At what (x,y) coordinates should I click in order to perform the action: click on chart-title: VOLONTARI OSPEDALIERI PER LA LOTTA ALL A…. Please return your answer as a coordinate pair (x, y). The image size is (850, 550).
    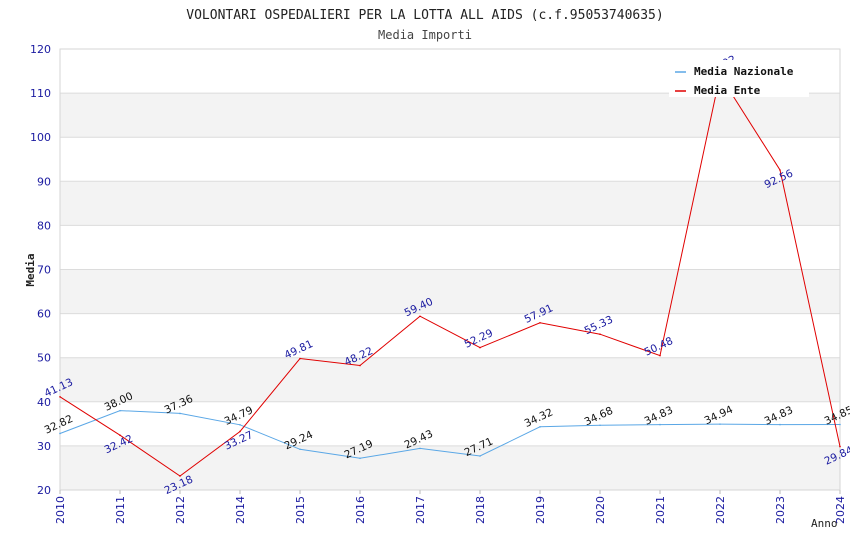
    Looking at the image, I should click on (424, 15).